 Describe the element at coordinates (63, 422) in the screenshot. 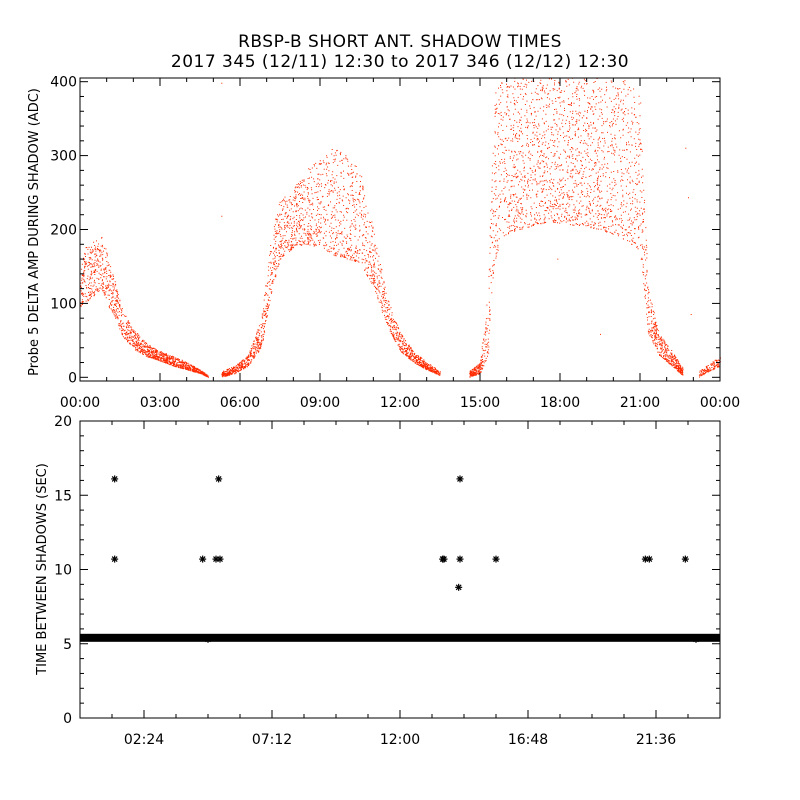

I see `bottom-y-tick-label: 20` at that location.